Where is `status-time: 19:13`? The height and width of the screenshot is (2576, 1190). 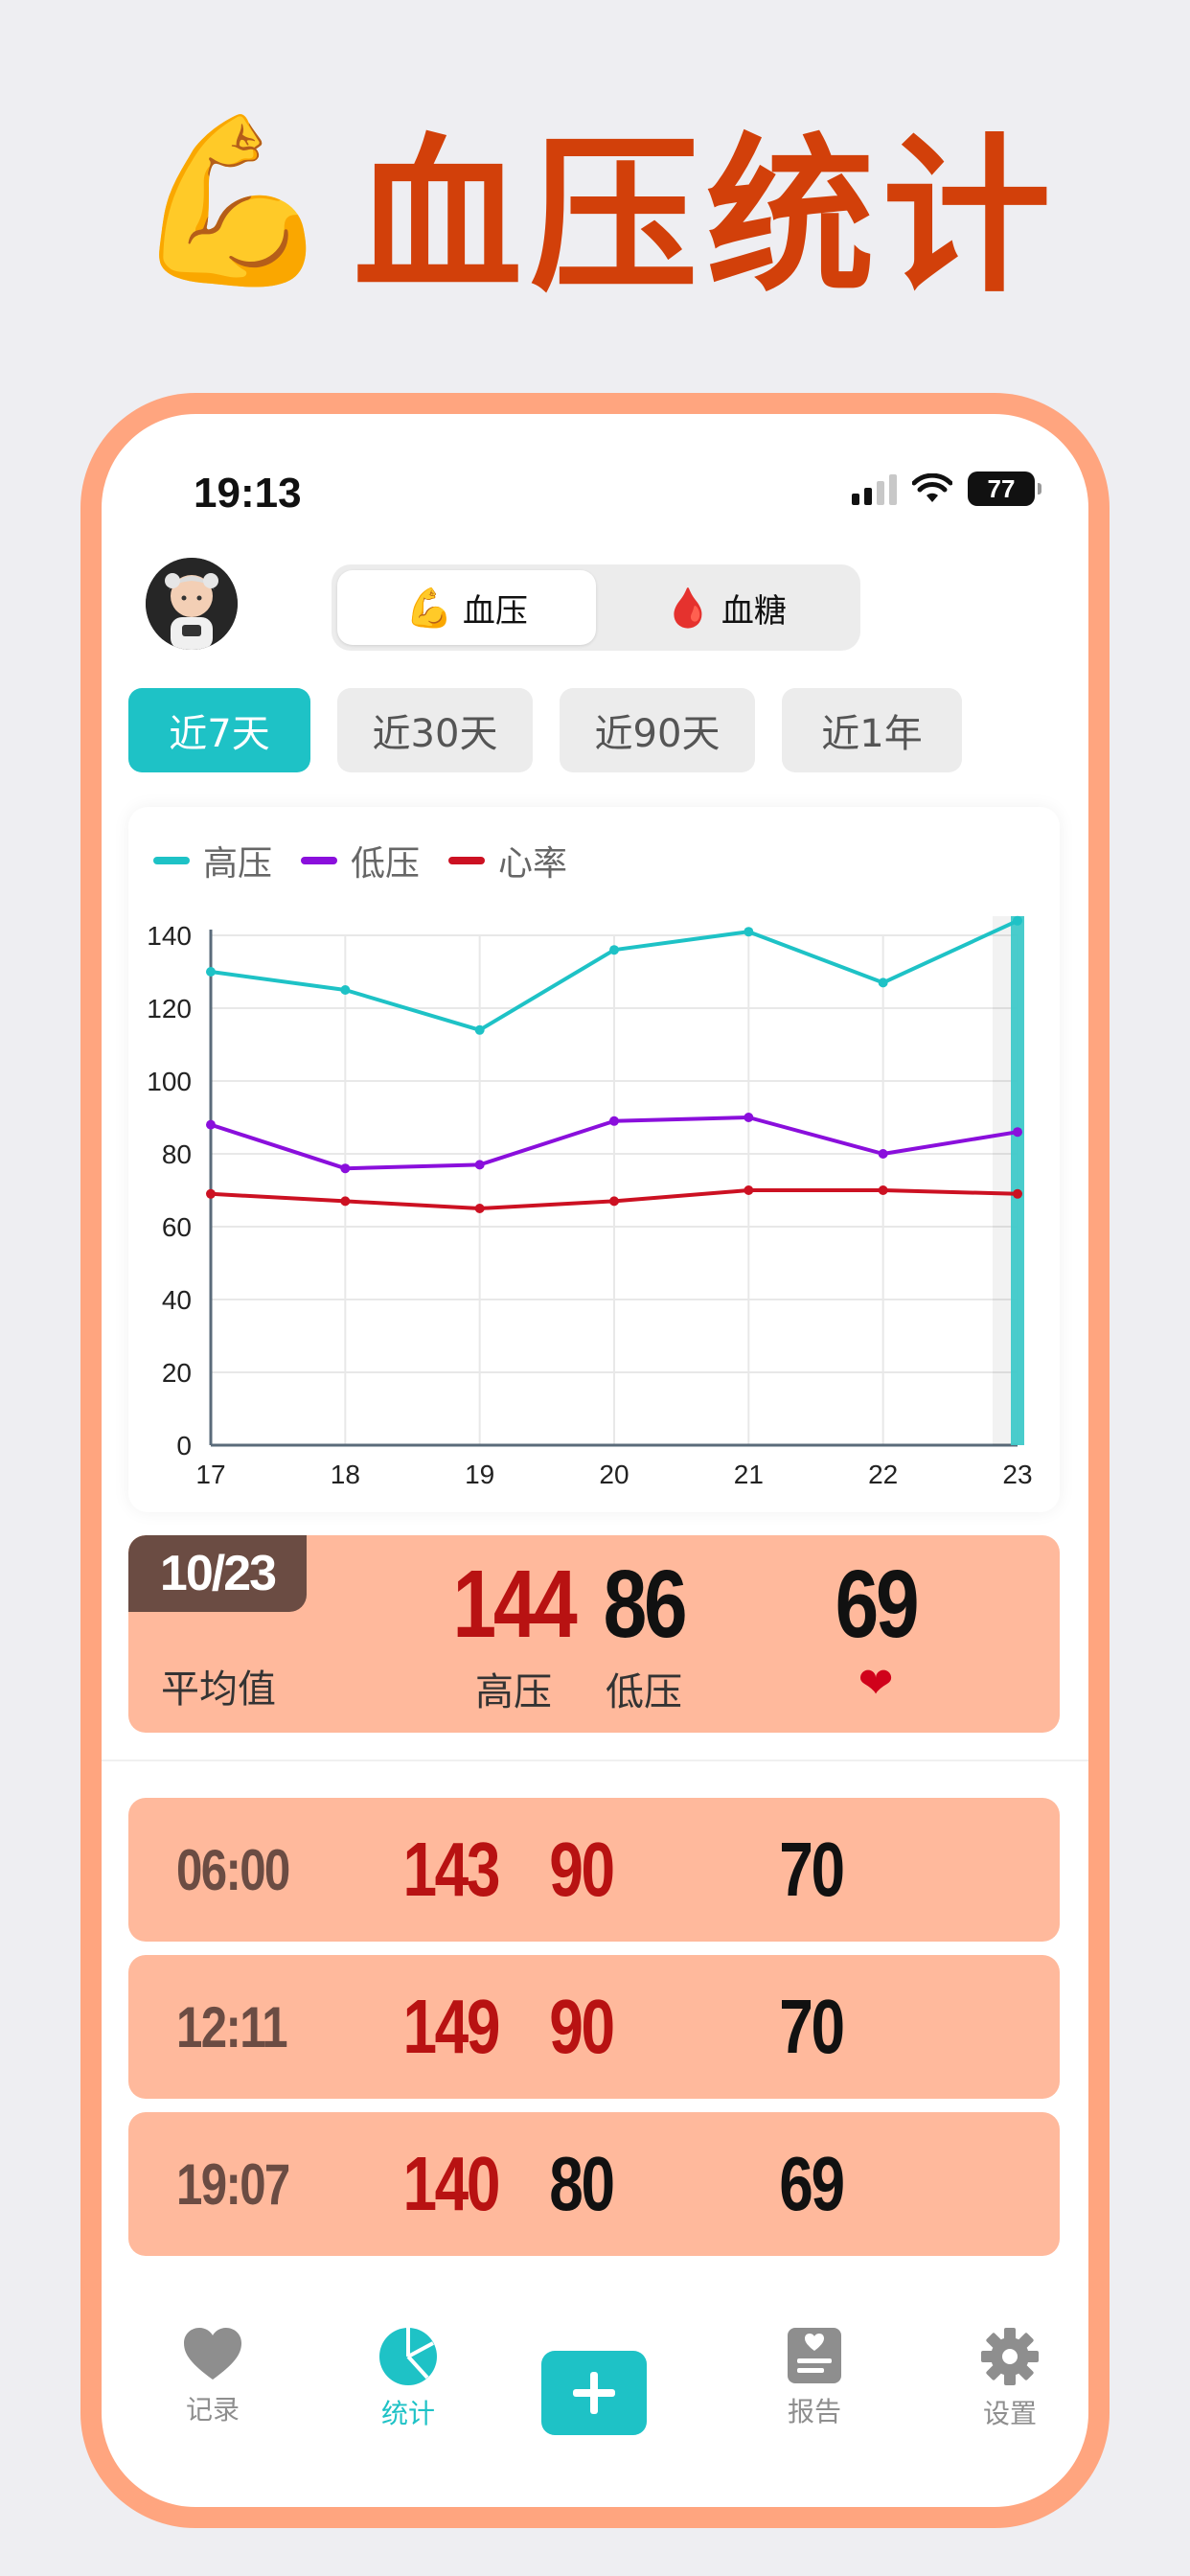
status-time: 19:13 is located at coordinates (248, 493).